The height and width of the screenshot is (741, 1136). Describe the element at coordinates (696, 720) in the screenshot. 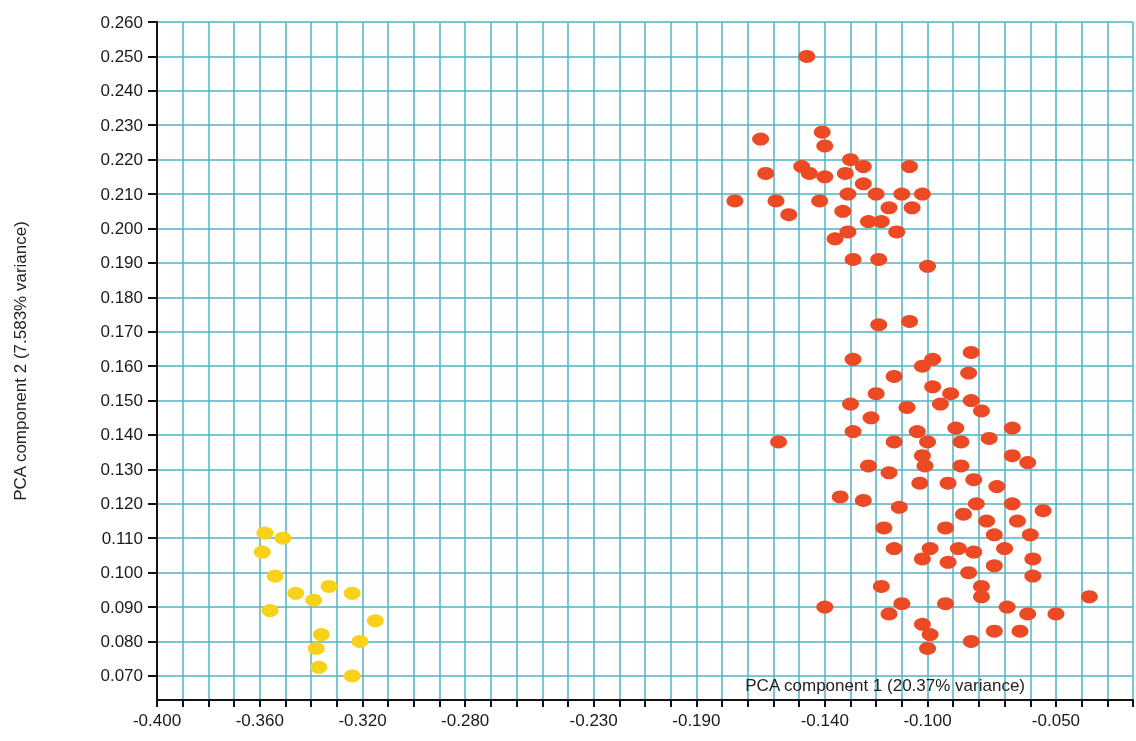

I see `x-tick-label: -0.190` at that location.